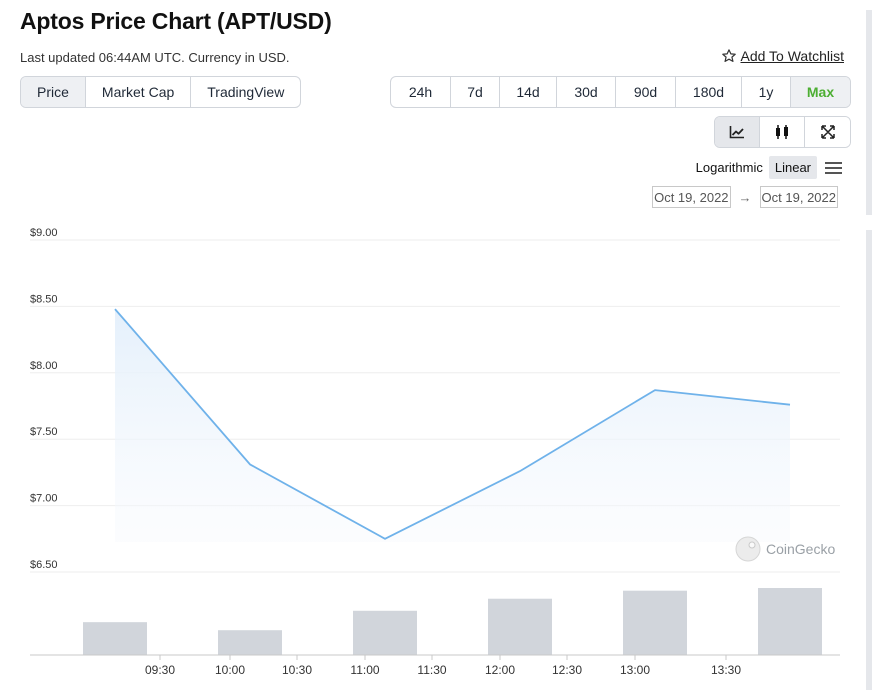 This screenshot has width=872, height=690. Describe the element at coordinates (748, 549) in the screenshot. I see `coingecko-logo-icon` at that location.